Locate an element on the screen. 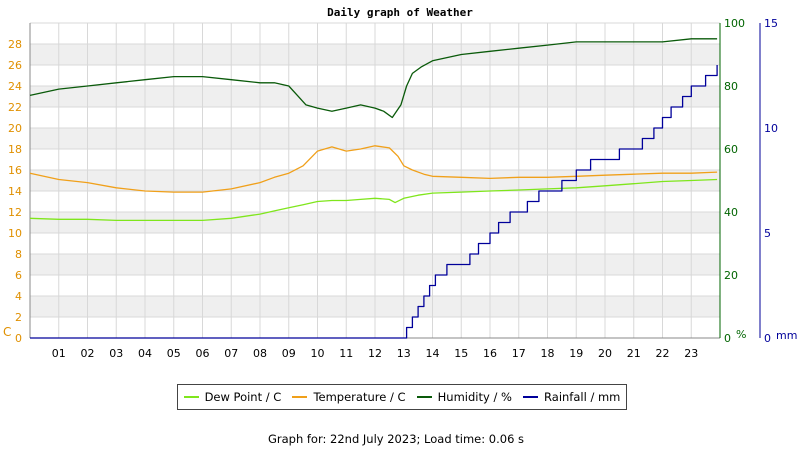 The height and width of the screenshot is (450, 800). left-tick-label: 2 is located at coordinates (18, 317).